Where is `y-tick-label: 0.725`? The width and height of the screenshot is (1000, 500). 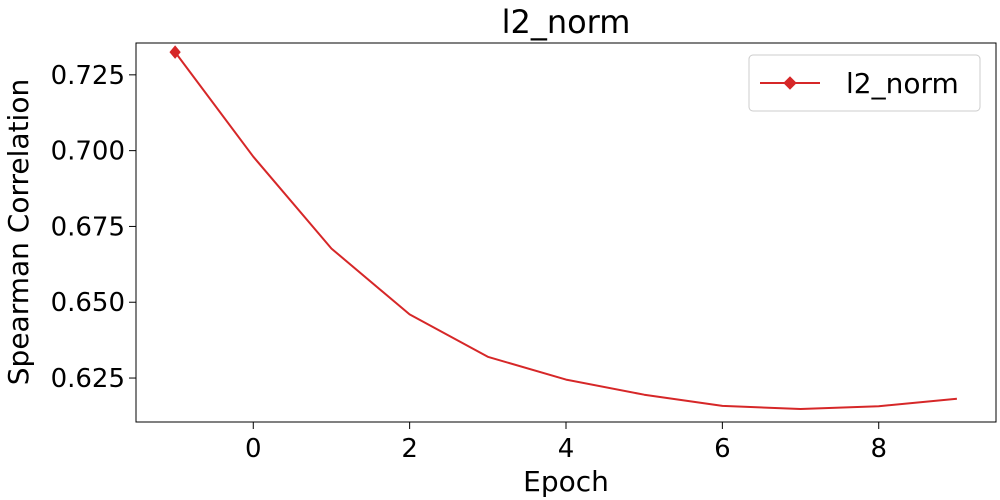
y-tick-label: 0.725 is located at coordinates (88, 76).